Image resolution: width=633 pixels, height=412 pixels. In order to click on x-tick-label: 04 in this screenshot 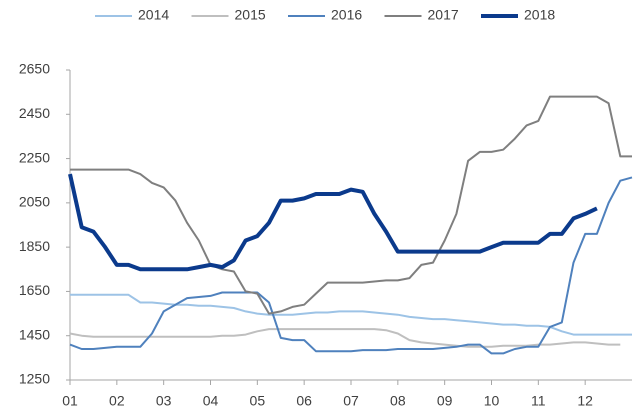, I will do `click(211, 401)`.